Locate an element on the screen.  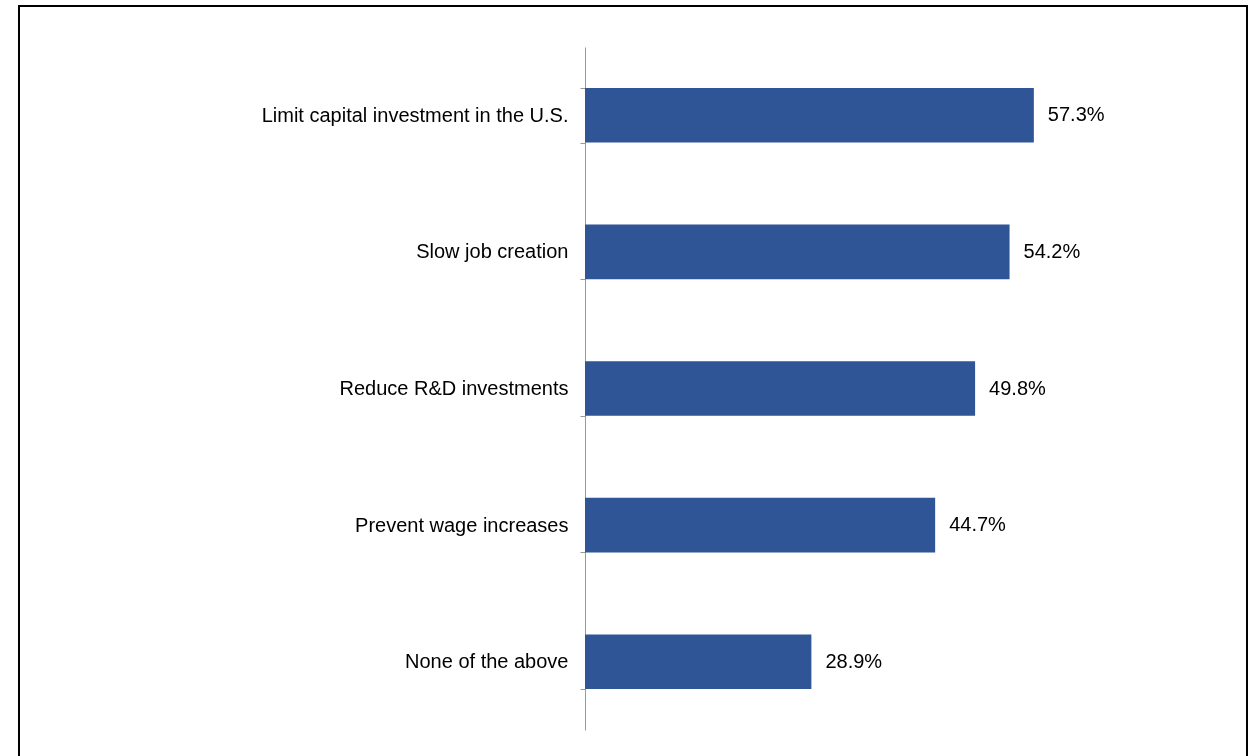
data-label: 49.8% is located at coordinates (1018, 387).